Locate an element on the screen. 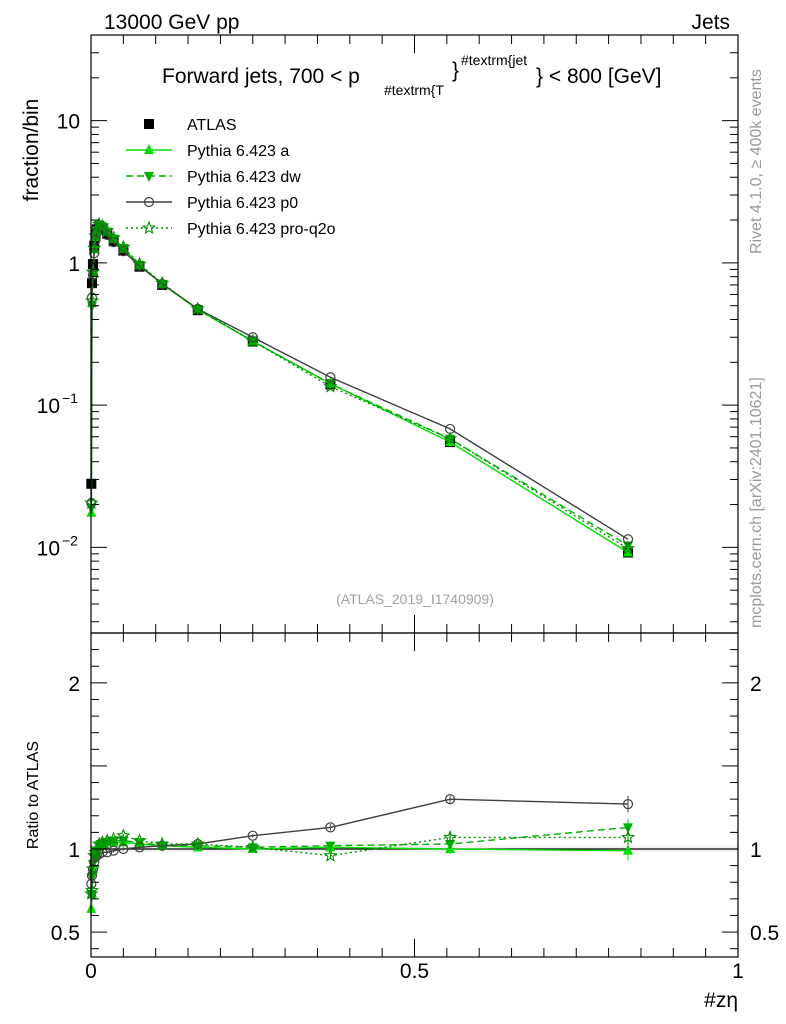  title-subscript: #textrm{T is located at coordinates (414, 90).